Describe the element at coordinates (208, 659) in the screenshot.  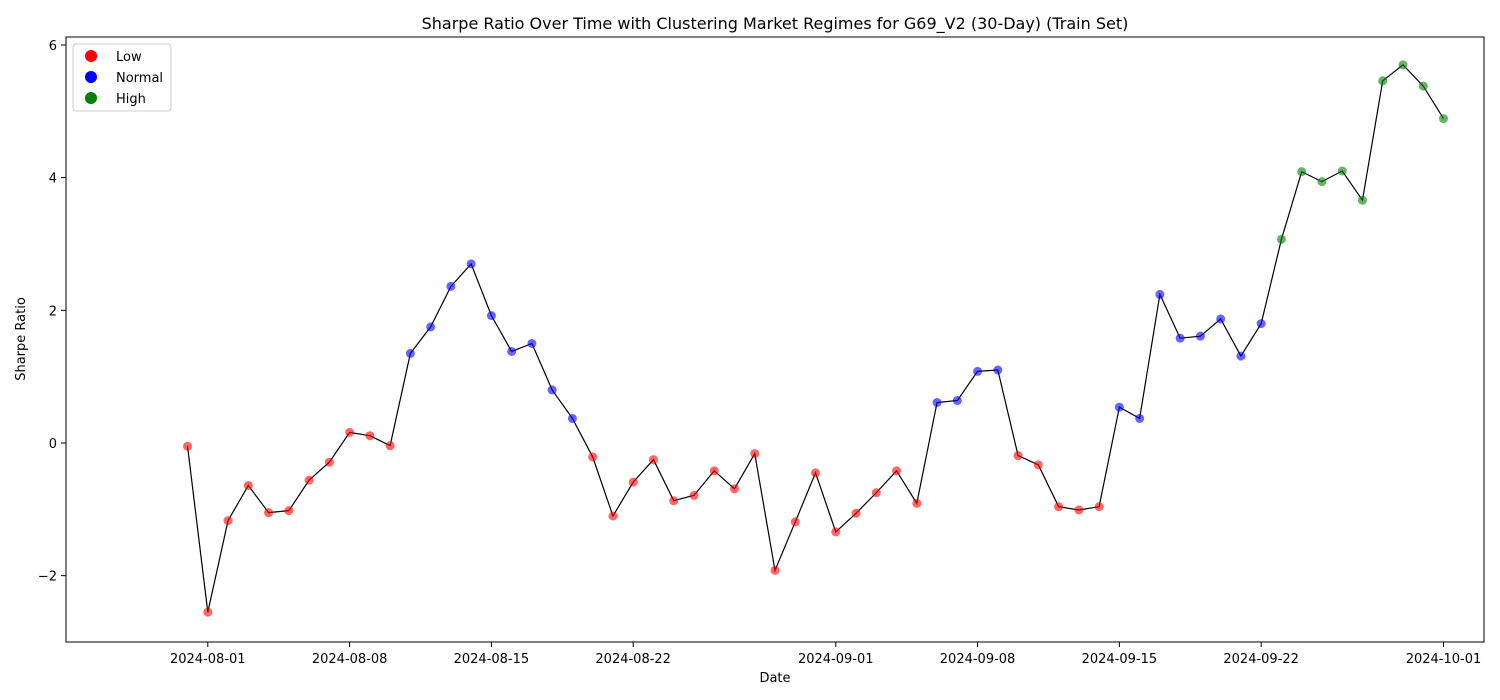
I see `x-tick-label: 2024-08-01` at that location.